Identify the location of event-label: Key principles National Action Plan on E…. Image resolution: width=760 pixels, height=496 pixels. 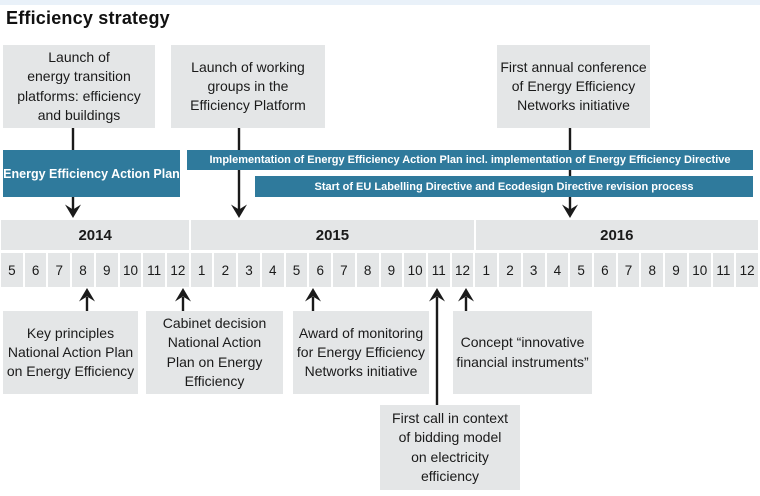
(70, 352).